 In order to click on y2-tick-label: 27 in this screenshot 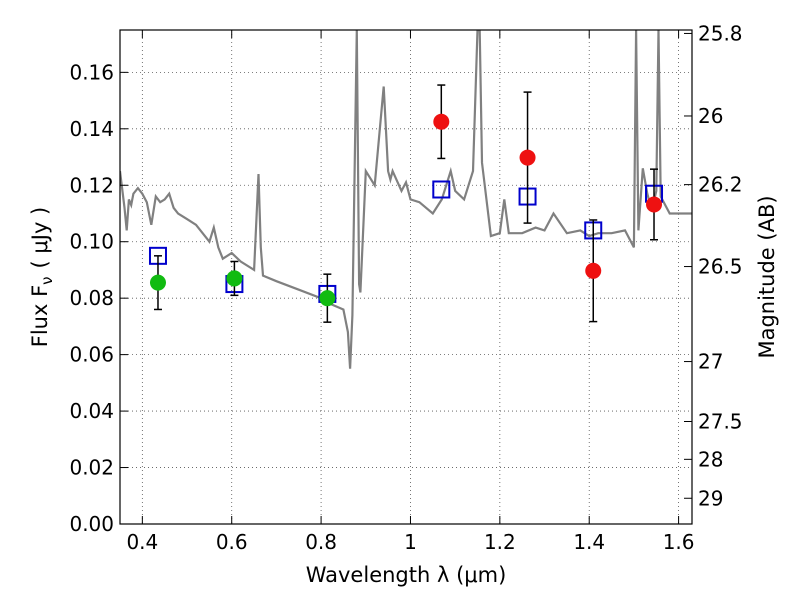, I will do `click(710, 362)`.